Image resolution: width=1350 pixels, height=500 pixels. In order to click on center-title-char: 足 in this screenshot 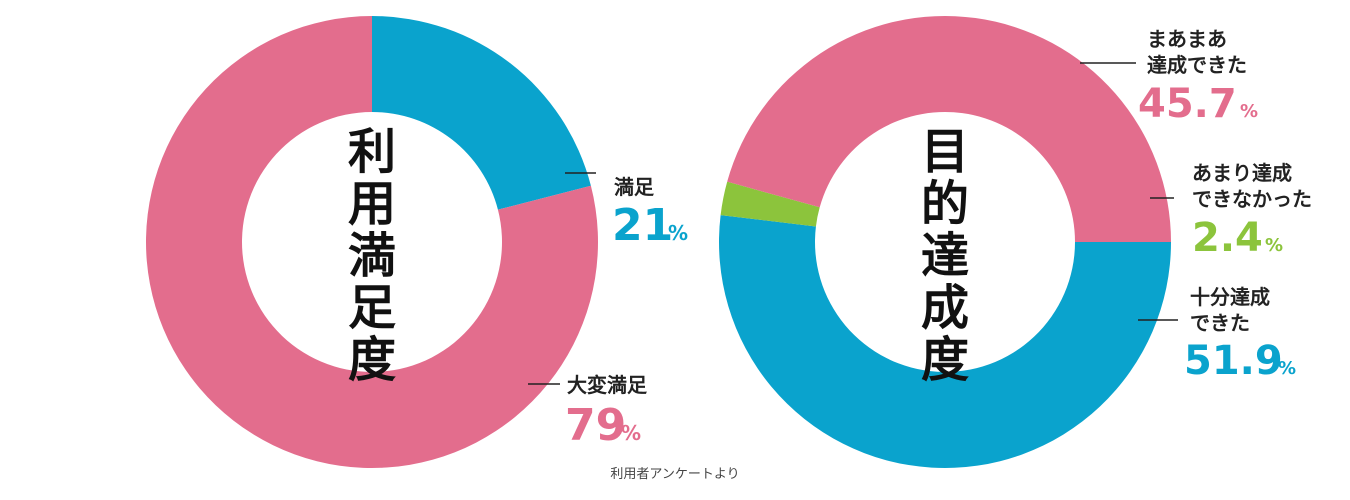, I will do `click(372, 308)`.